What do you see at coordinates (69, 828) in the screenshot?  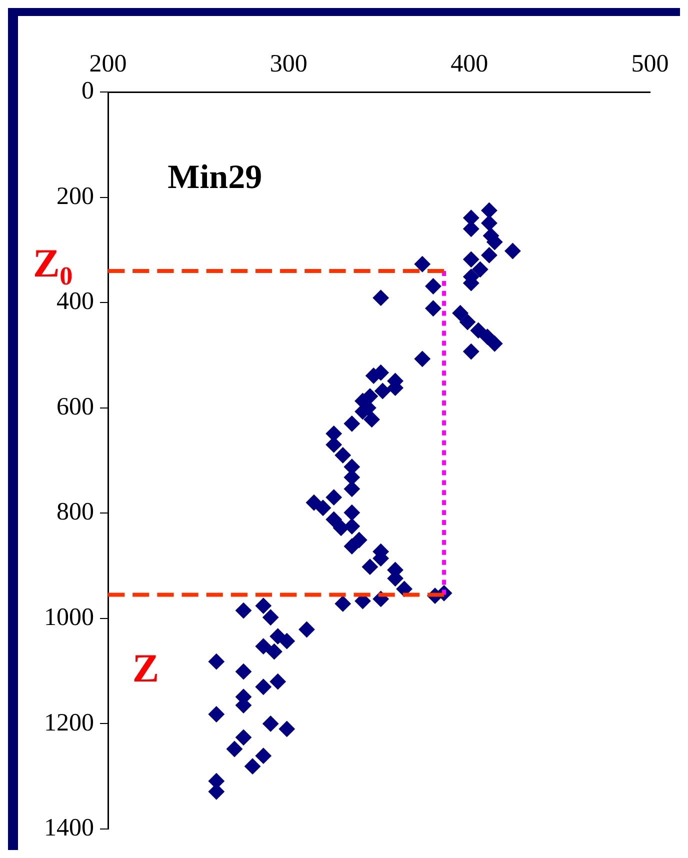 I see `y-tick-label: 1400` at bounding box center [69, 828].